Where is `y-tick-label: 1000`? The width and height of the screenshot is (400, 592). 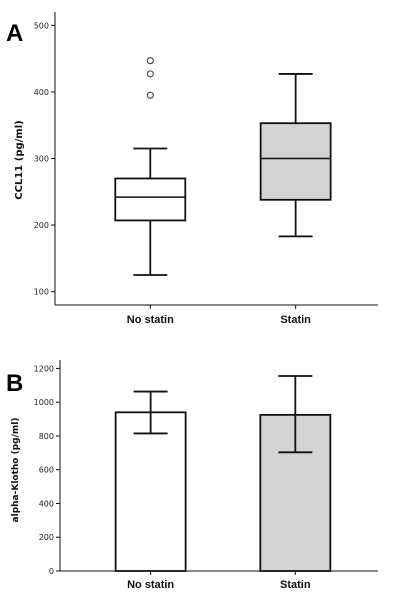 y-tick-label: 1000 is located at coordinates (44, 402).